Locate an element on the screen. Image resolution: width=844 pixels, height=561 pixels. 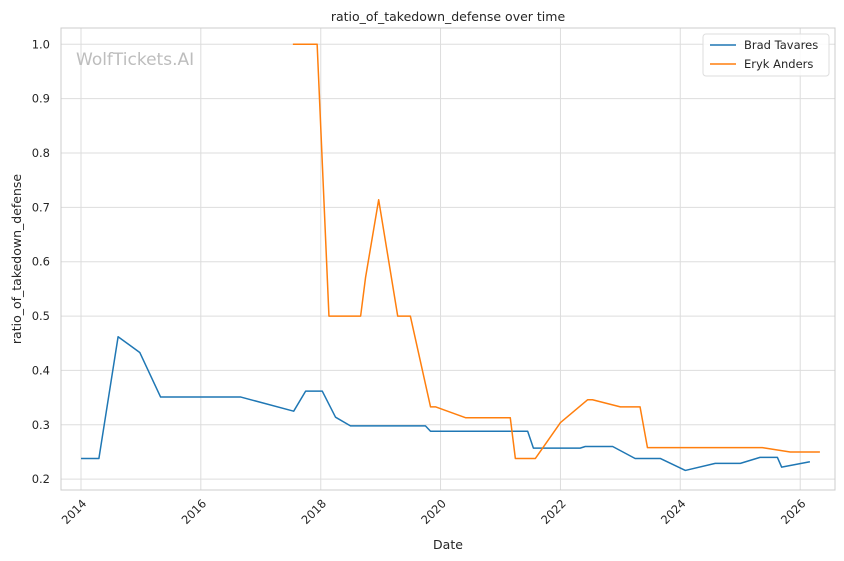
y-axis-label: ratio_of_takedown_defense is located at coordinates (16, 259).